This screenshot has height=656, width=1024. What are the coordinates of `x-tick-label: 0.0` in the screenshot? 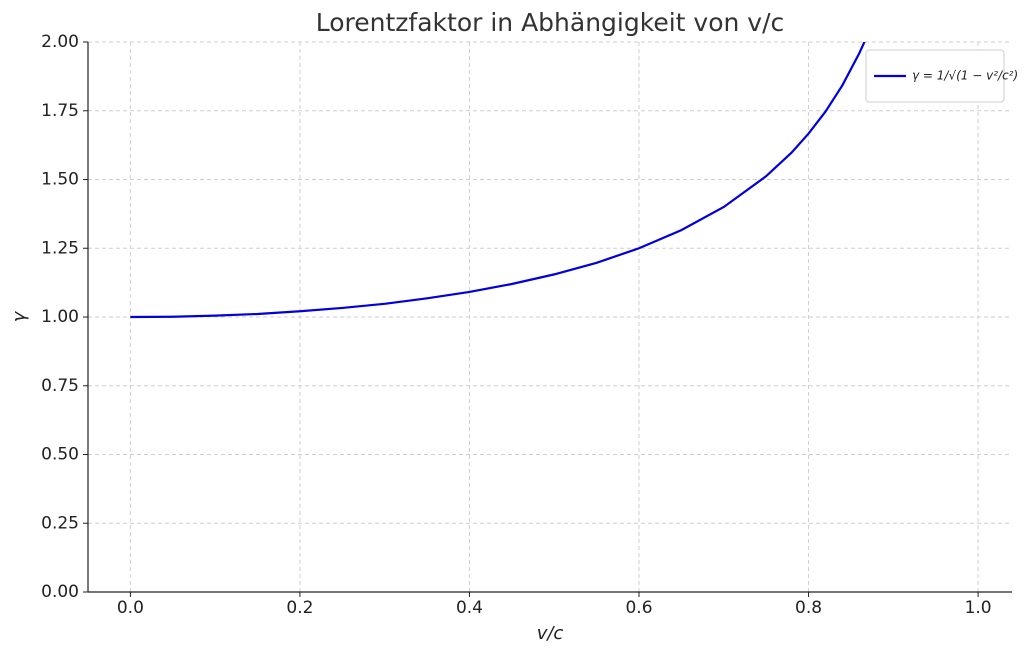 It's located at (130, 608).